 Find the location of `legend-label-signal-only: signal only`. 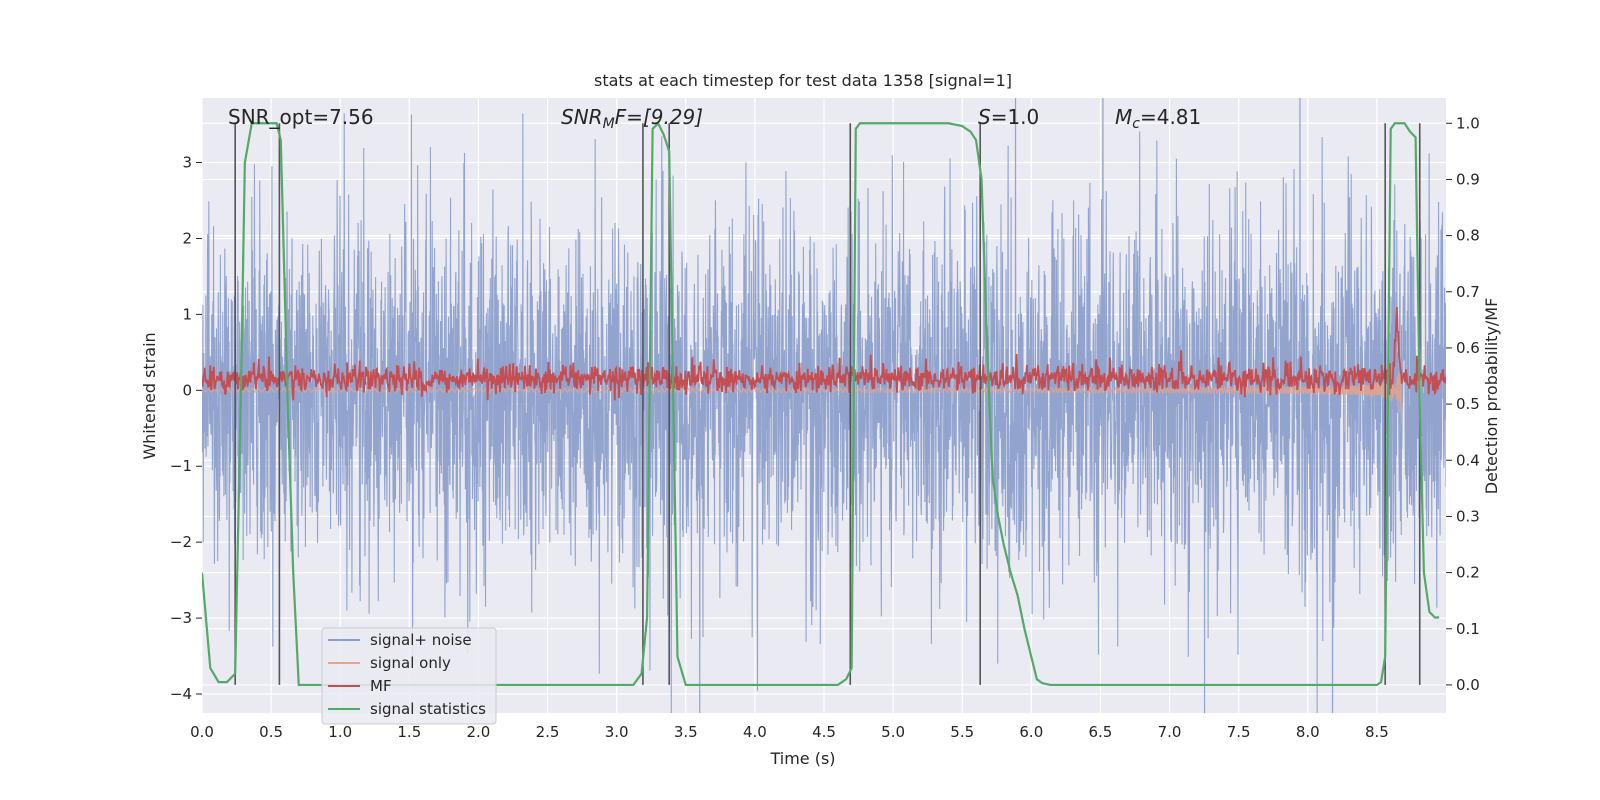

legend-label-signal-only: signal only is located at coordinates (410, 663).